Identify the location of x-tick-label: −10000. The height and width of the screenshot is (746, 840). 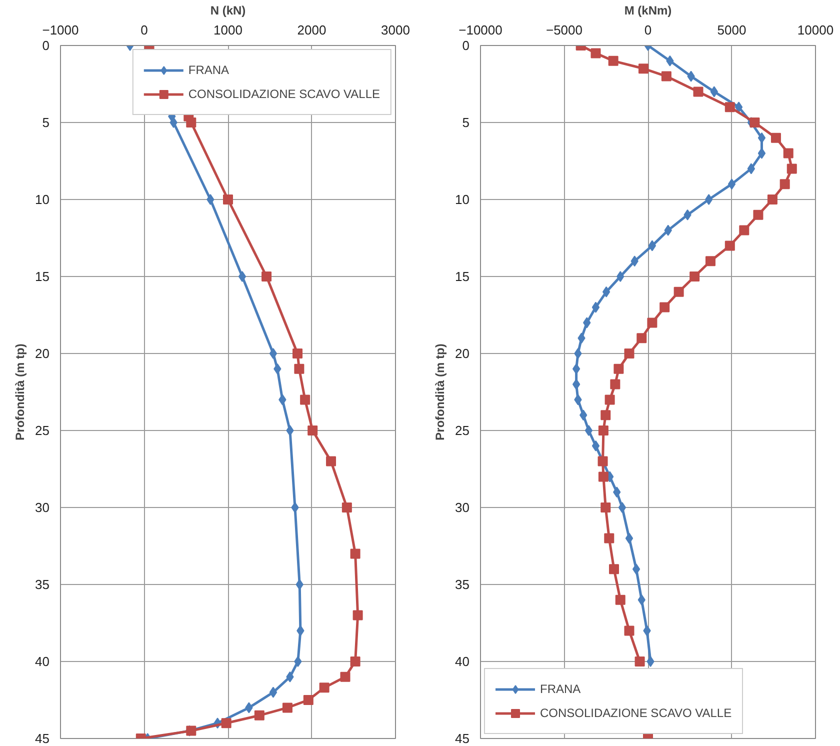
(480, 30).